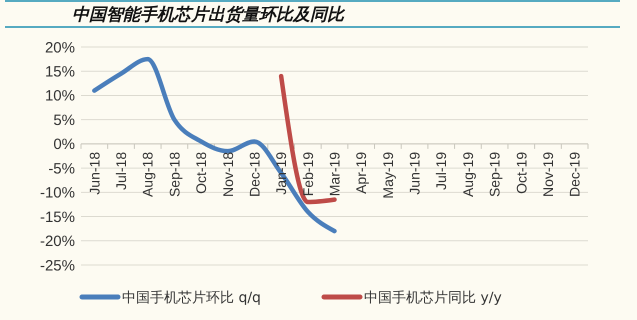  What do you see at coordinates (308, 174) in the screenshot?
I see `x-tick-label: Feb-19` at bounding box center [308, 174].